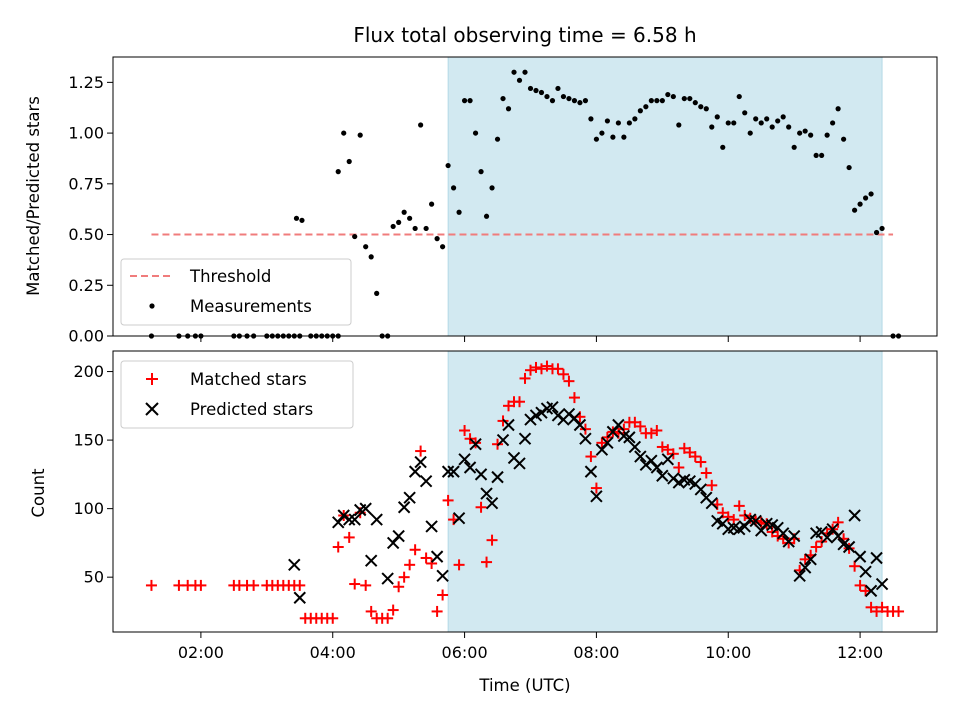  I want to click on x-tick-label: 08:00, so click(596, 652).